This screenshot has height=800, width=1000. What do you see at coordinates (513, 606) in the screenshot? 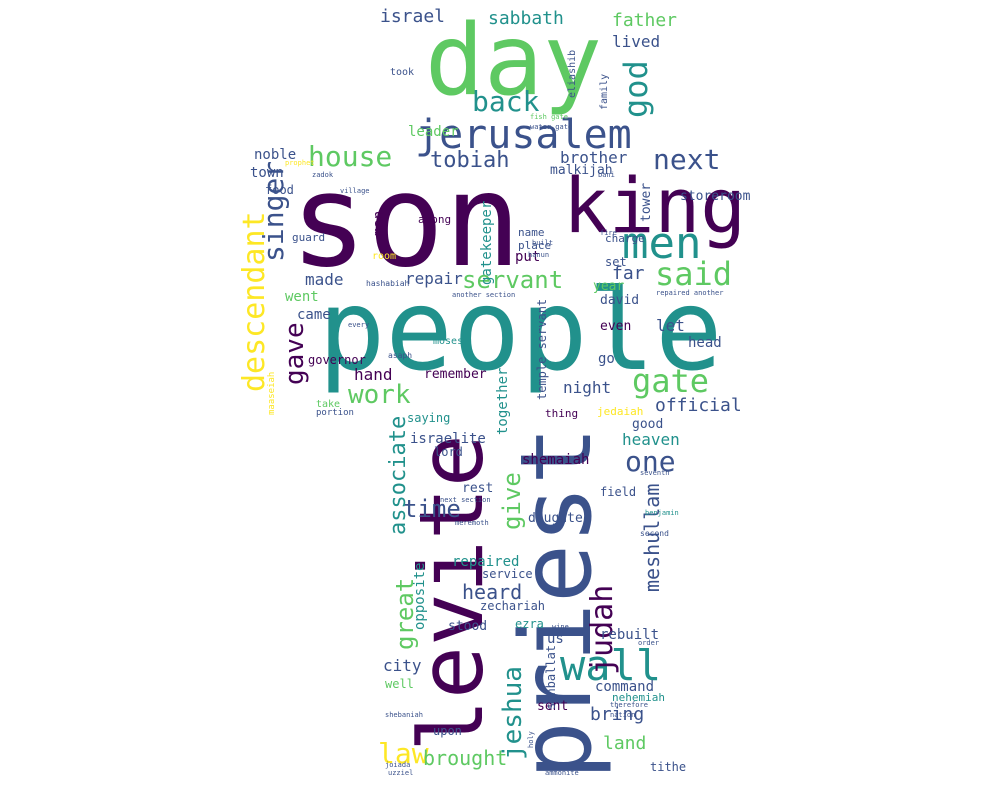
I see `cloud-word: zechariah` at bounding box center [513, 606].